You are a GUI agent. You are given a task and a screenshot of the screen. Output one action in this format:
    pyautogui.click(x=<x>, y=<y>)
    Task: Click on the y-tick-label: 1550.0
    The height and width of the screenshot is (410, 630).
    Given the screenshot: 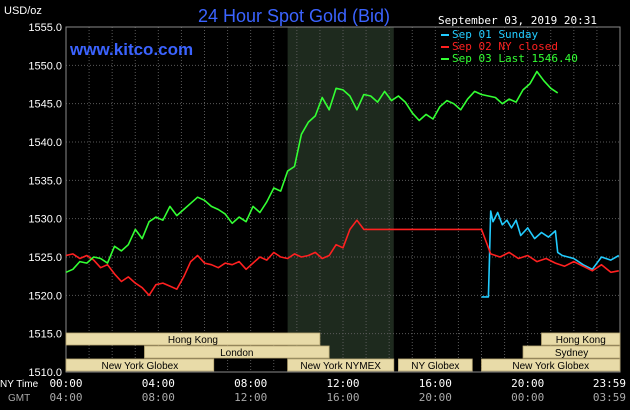 What is the action you would take?
    pyautogui.click(x=45, y=66)
    